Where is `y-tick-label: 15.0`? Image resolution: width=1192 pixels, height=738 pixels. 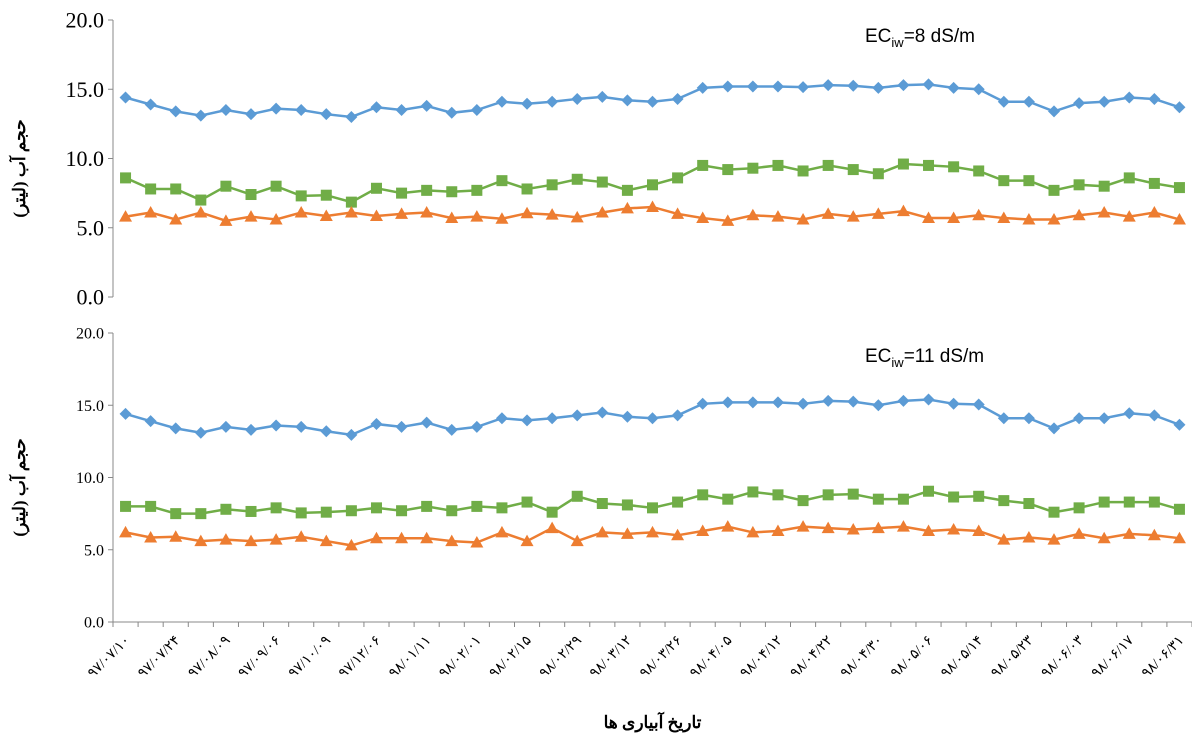
y-tick-label: 15.0 is located at coordinates (90, 406).